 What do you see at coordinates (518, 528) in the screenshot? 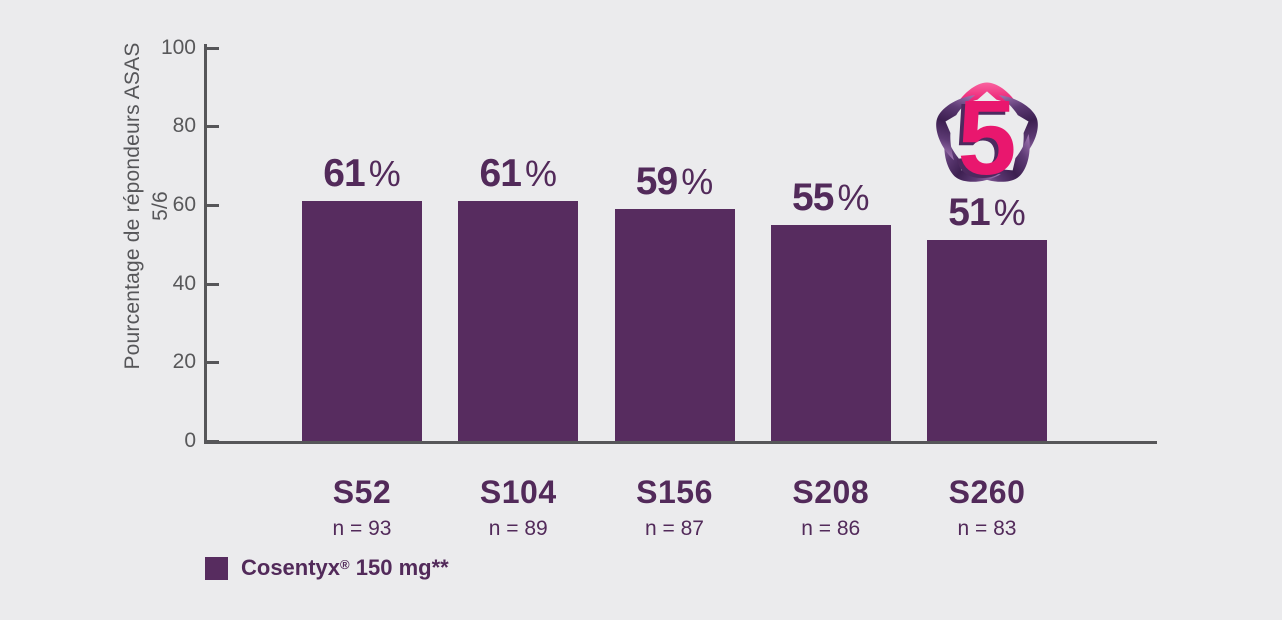
I see `n-label: n = 89` at bounding box center [518, 528].